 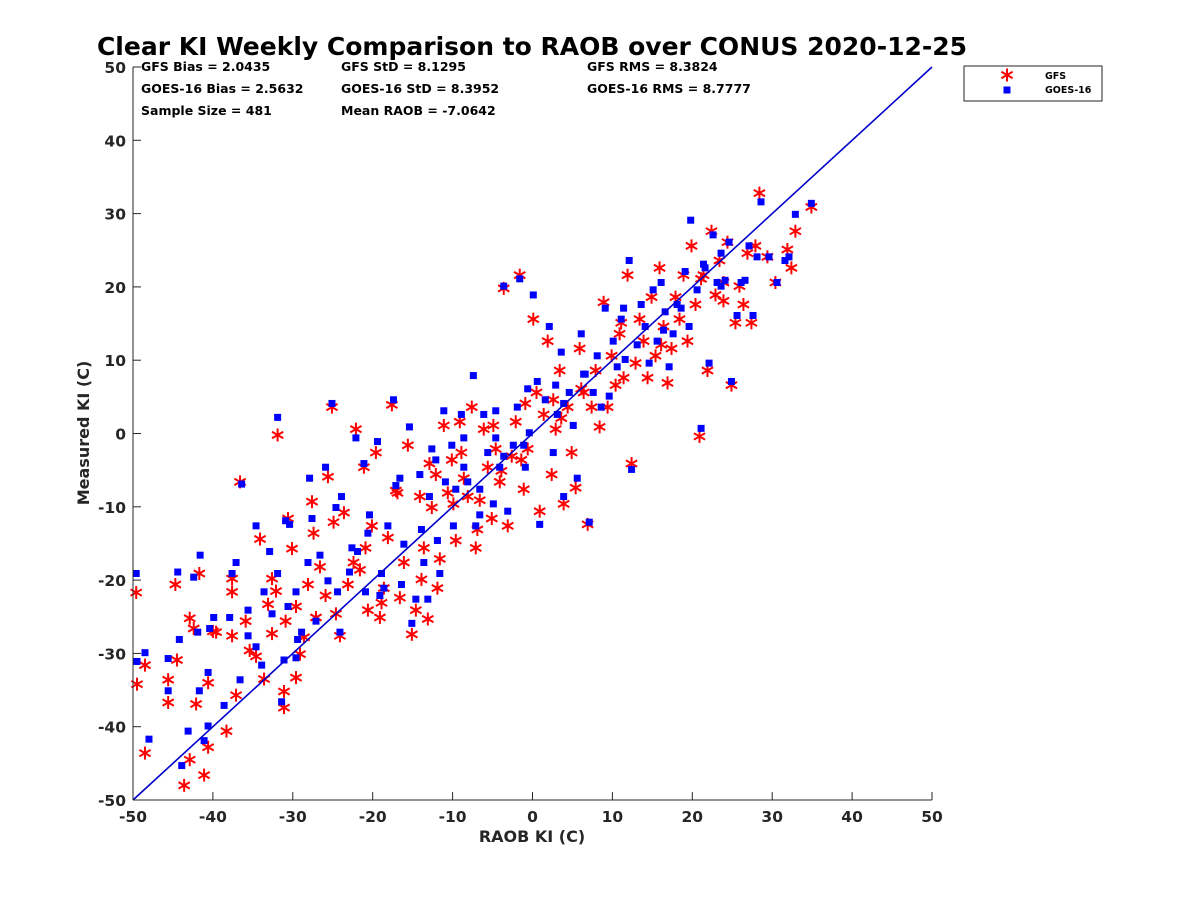 What do you see at coordinates (420, 88) in the screenshot?
I see `stat-goes-std: GOES-16 StD = 8.3952` at bounding box center [420, 88].